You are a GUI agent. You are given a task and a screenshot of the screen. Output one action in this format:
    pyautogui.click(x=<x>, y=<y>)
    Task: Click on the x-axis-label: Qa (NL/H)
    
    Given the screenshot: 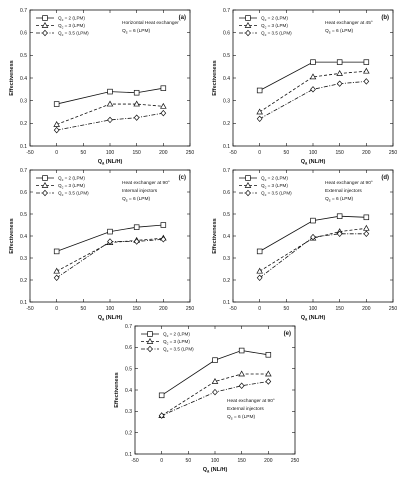 What is the action you would take?
    pyautogui.click(x=313, y=318)
    